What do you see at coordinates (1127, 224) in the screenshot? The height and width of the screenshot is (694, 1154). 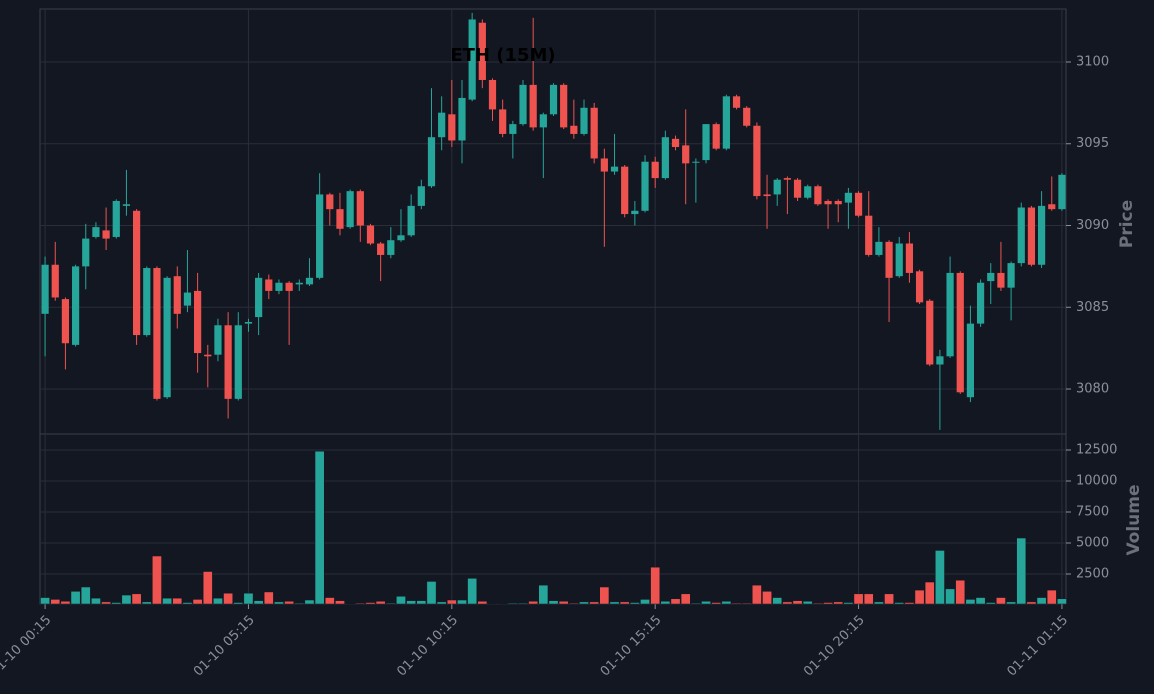 I see `y-axis-label: Price` at bounding box center [1127, 224].